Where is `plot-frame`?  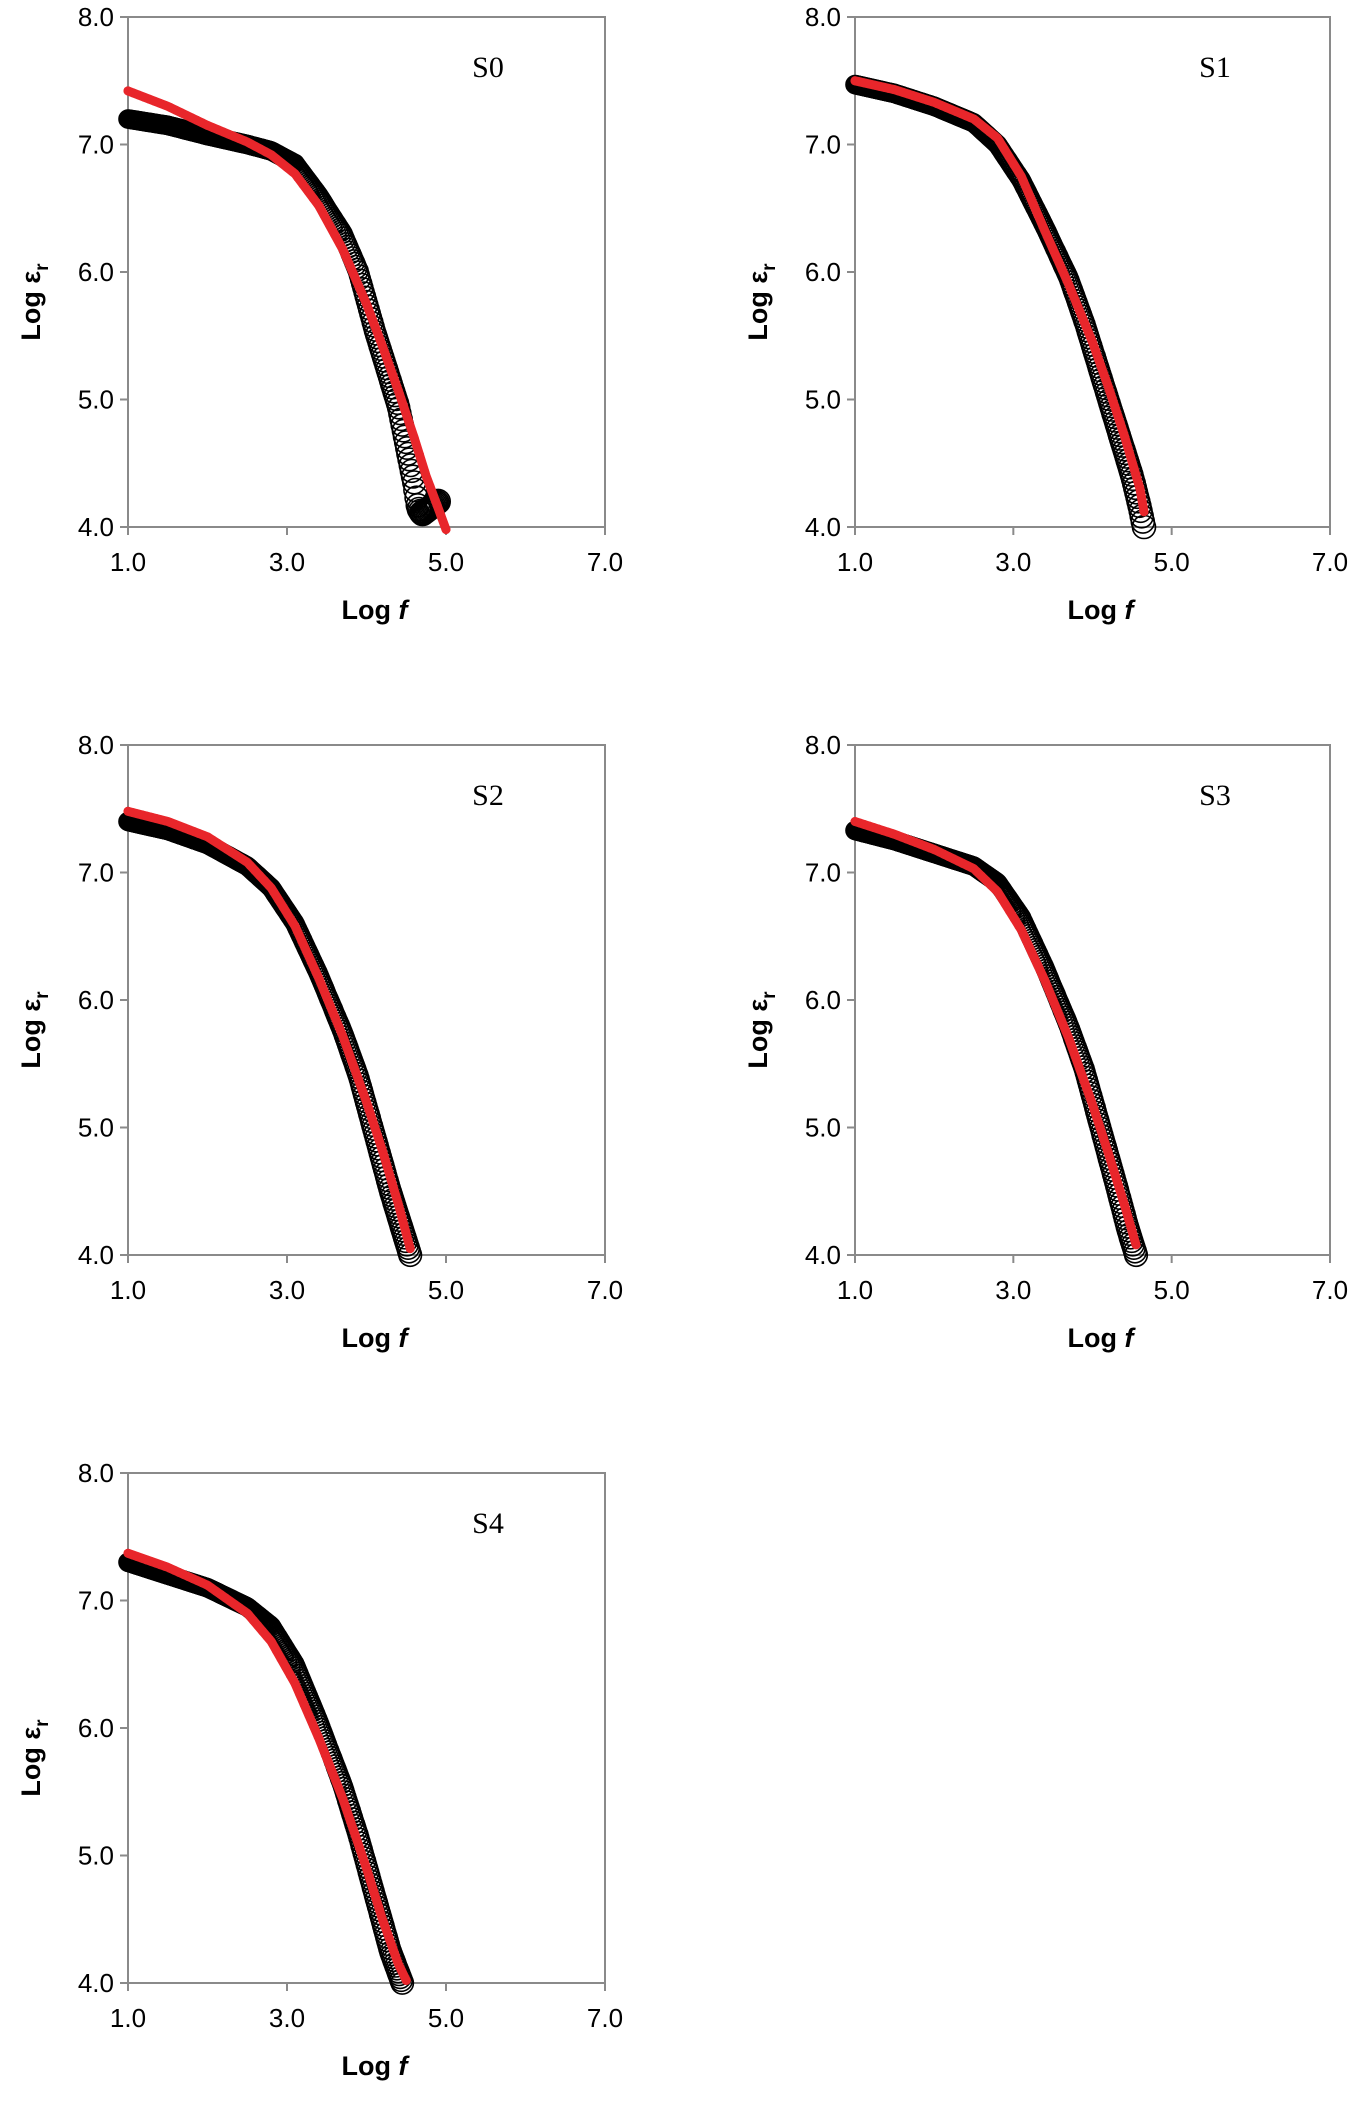 plot-frame is located at coordinates (1092, 1000).